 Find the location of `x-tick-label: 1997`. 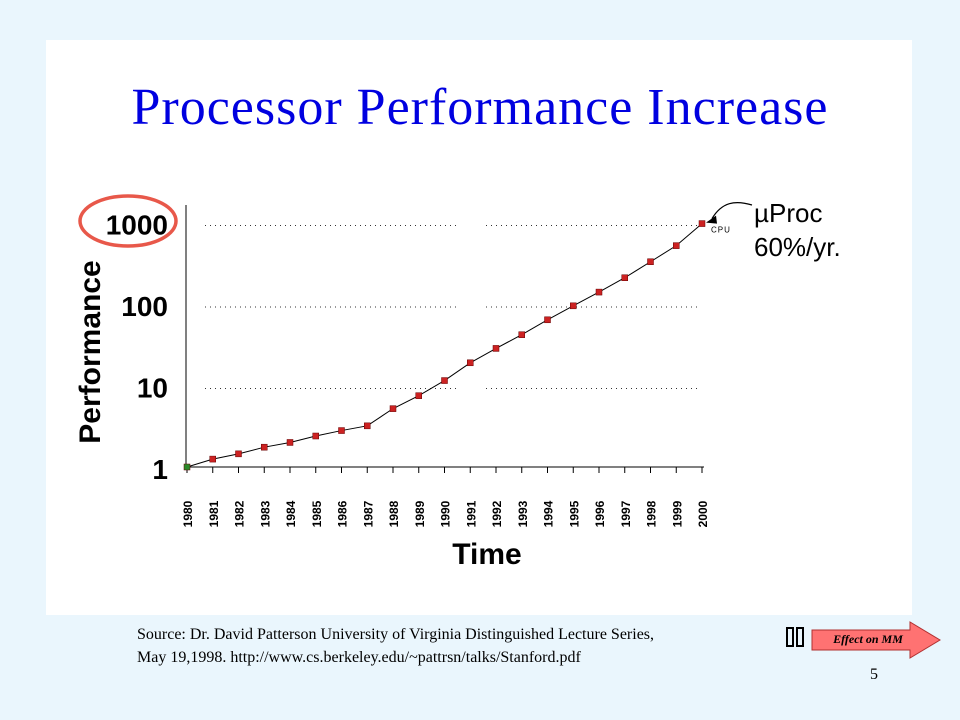

x-tick-label: 1997 is located at coordinates (626, 513).